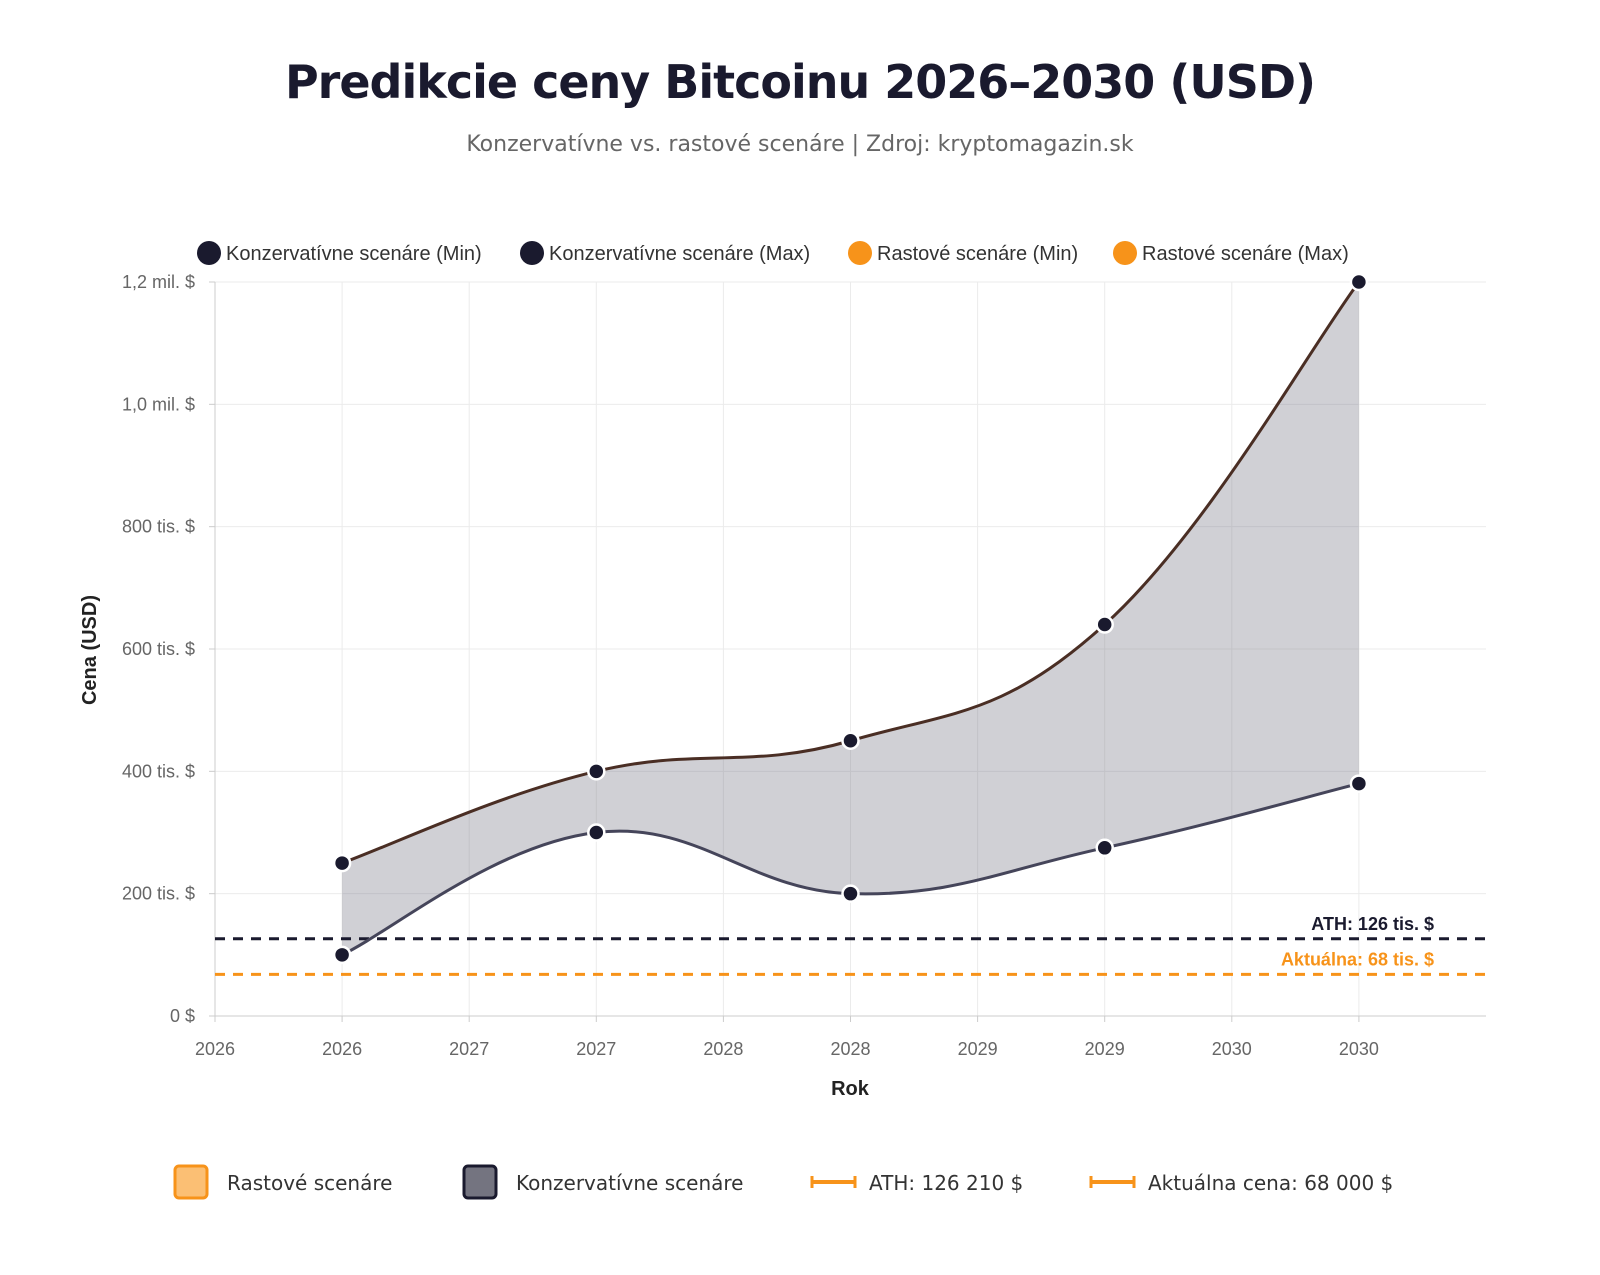 The width and height of the screenshot is (1600, 1275). I want to click on y-axis-title: Cena (USD), so click(90, 650).